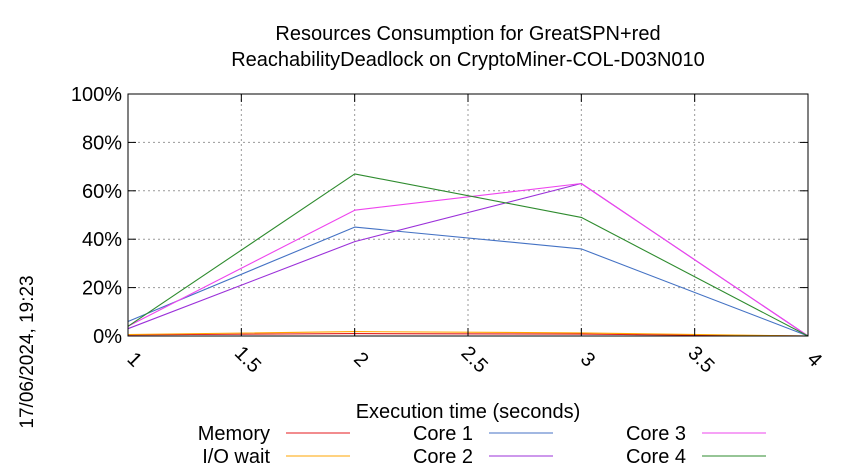  What do you see at coordinates (134, 359) in the screenshot?
I see `x-tick-label: 1` at bounding box center [134, 359].